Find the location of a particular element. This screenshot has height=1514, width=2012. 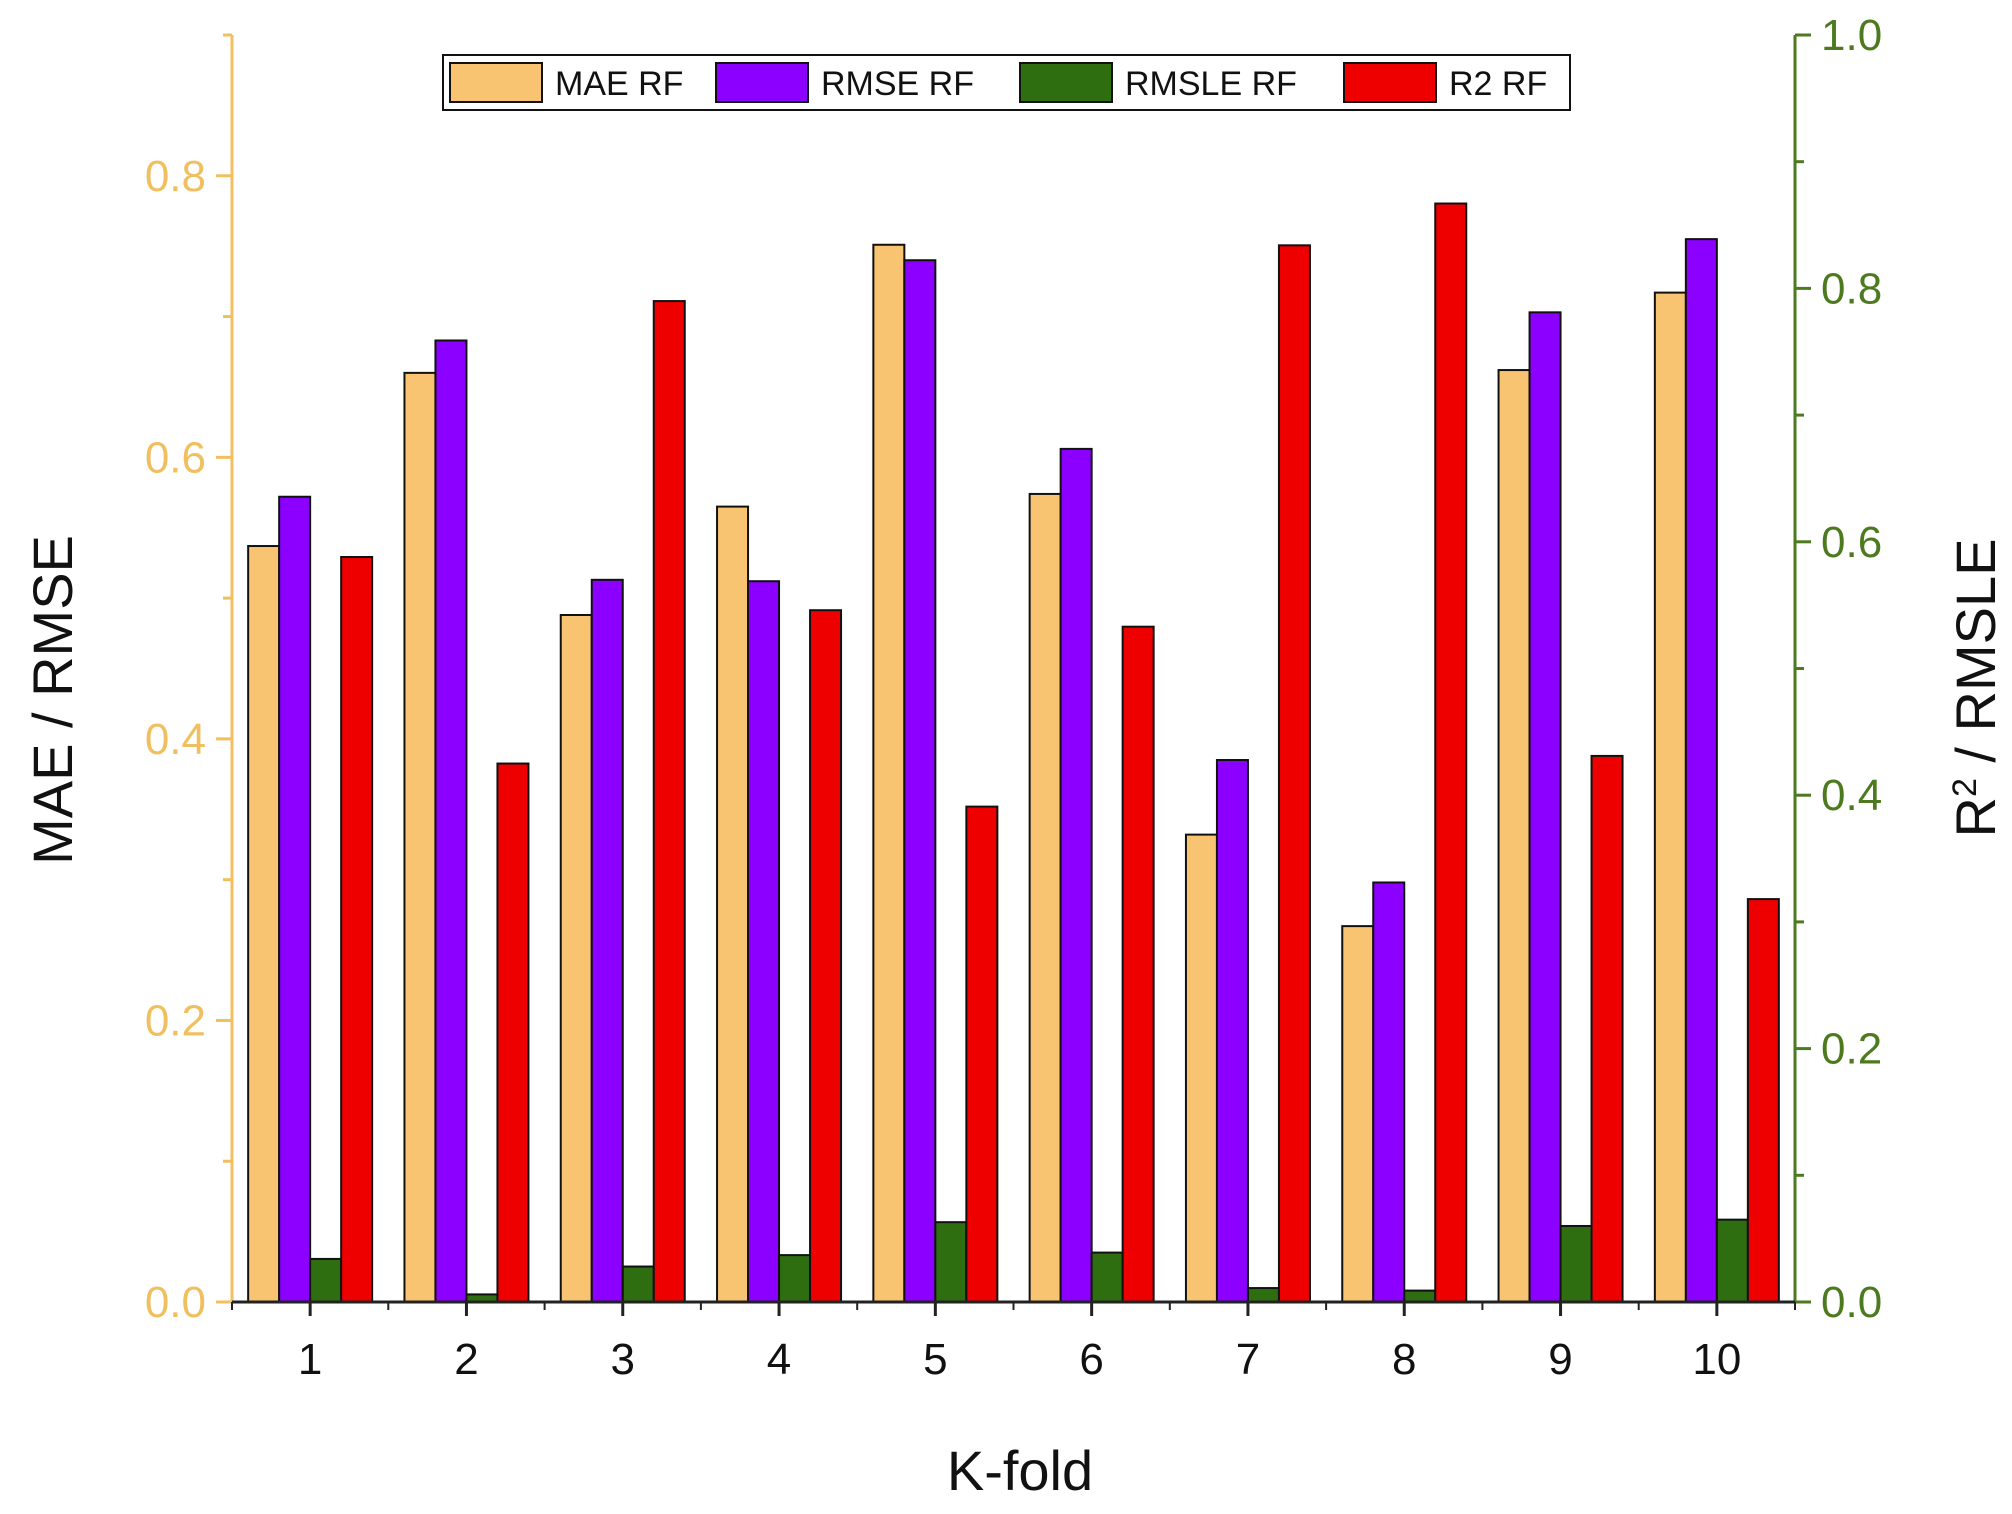

left-tick-label: 0.8 is located at coordinates (175, 176).